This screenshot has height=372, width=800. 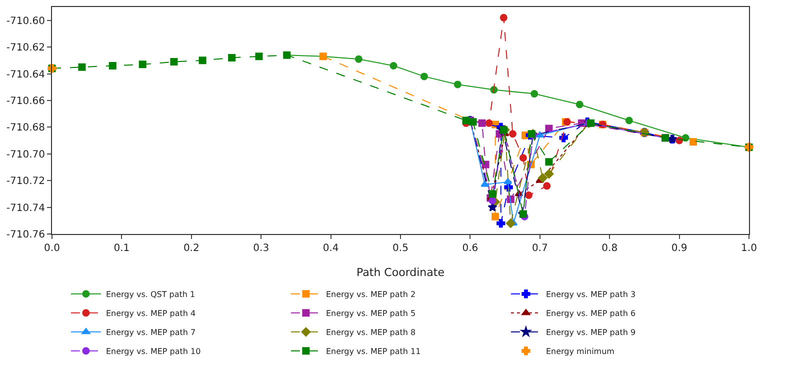 I want to click on y-tick-label: -710.60, so click(x=25, y=21).